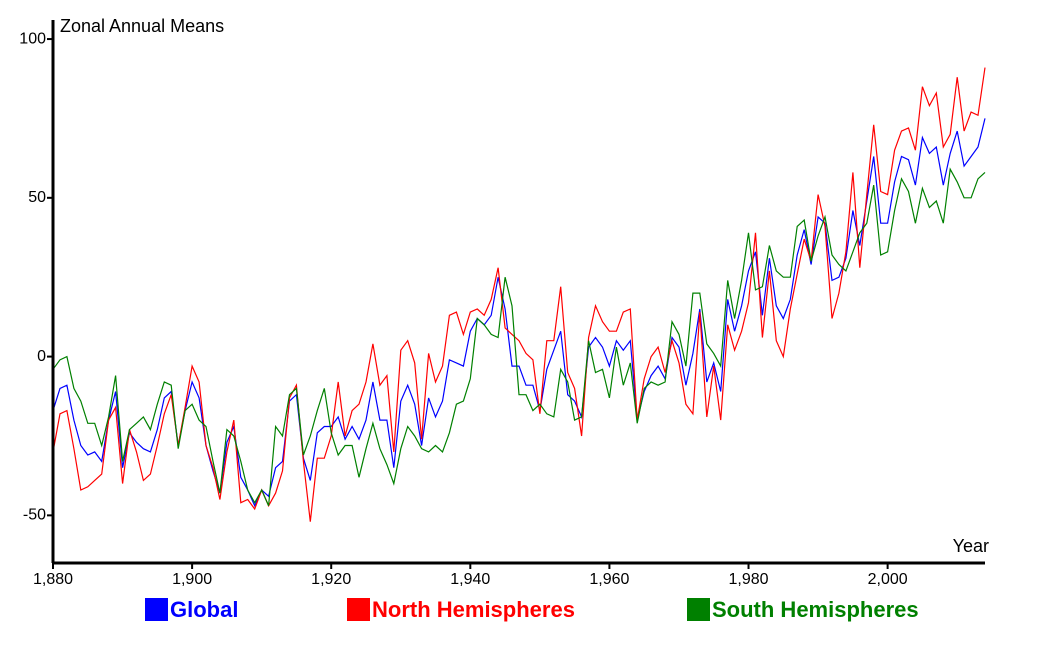 This screenshot has width=1051, height=651. Describe the element at coordinates (971, 546) in the screenshot. I see `x-axis-label: Year` at that location.